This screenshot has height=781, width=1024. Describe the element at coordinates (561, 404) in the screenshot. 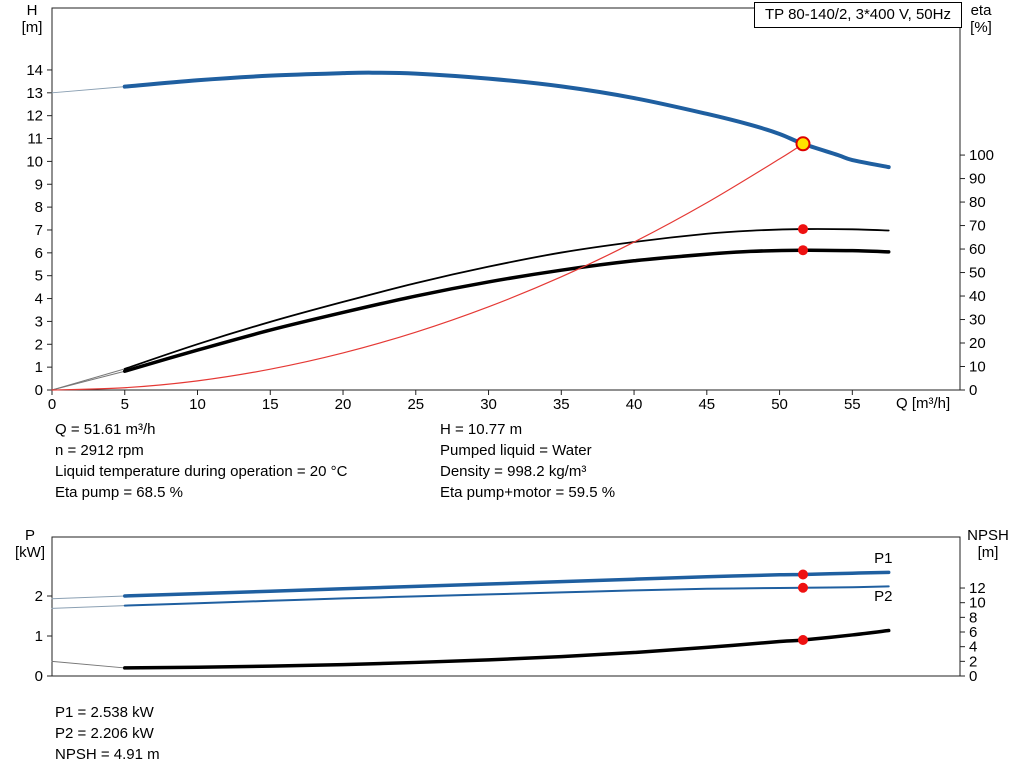

I see `x-tick-label: 35` at that location.